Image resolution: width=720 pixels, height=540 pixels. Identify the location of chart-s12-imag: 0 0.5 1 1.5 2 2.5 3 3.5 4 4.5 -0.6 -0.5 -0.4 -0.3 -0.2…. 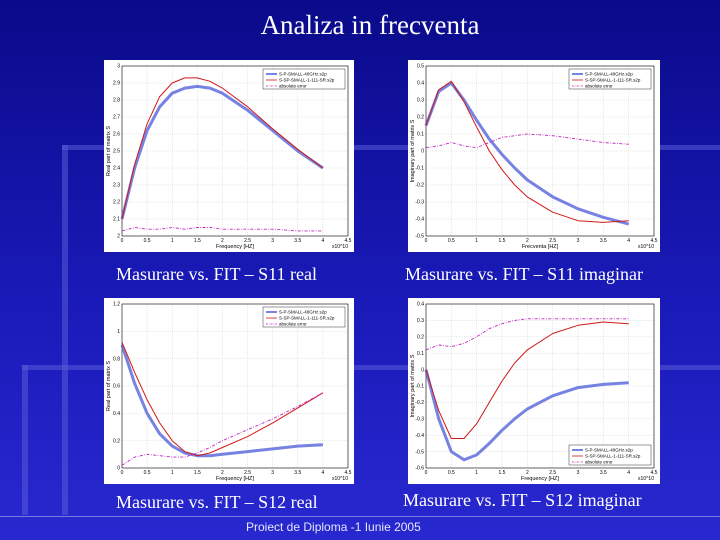
(534, 392).